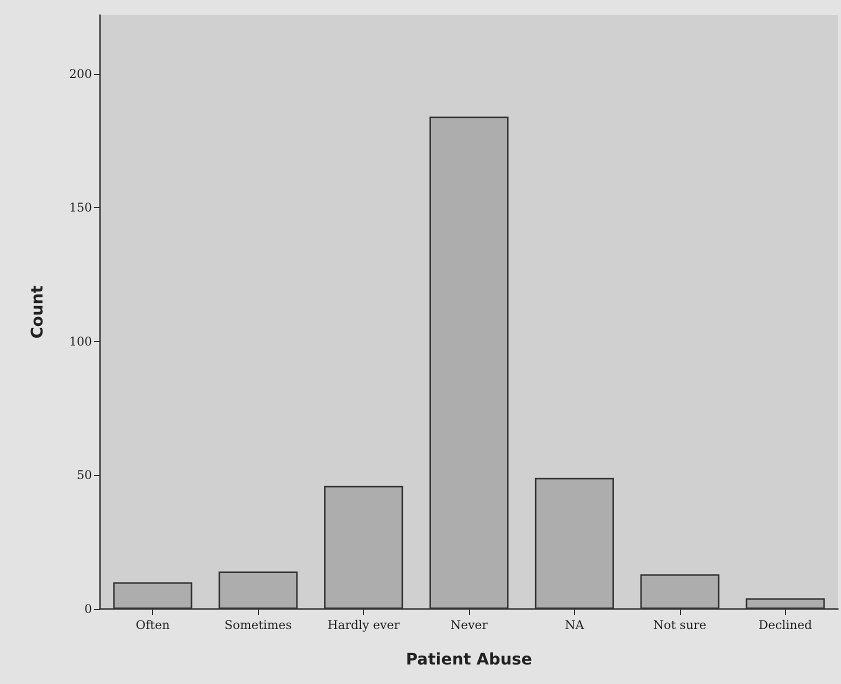  I want to click on x-tick-label: Often, so click(153, 625).